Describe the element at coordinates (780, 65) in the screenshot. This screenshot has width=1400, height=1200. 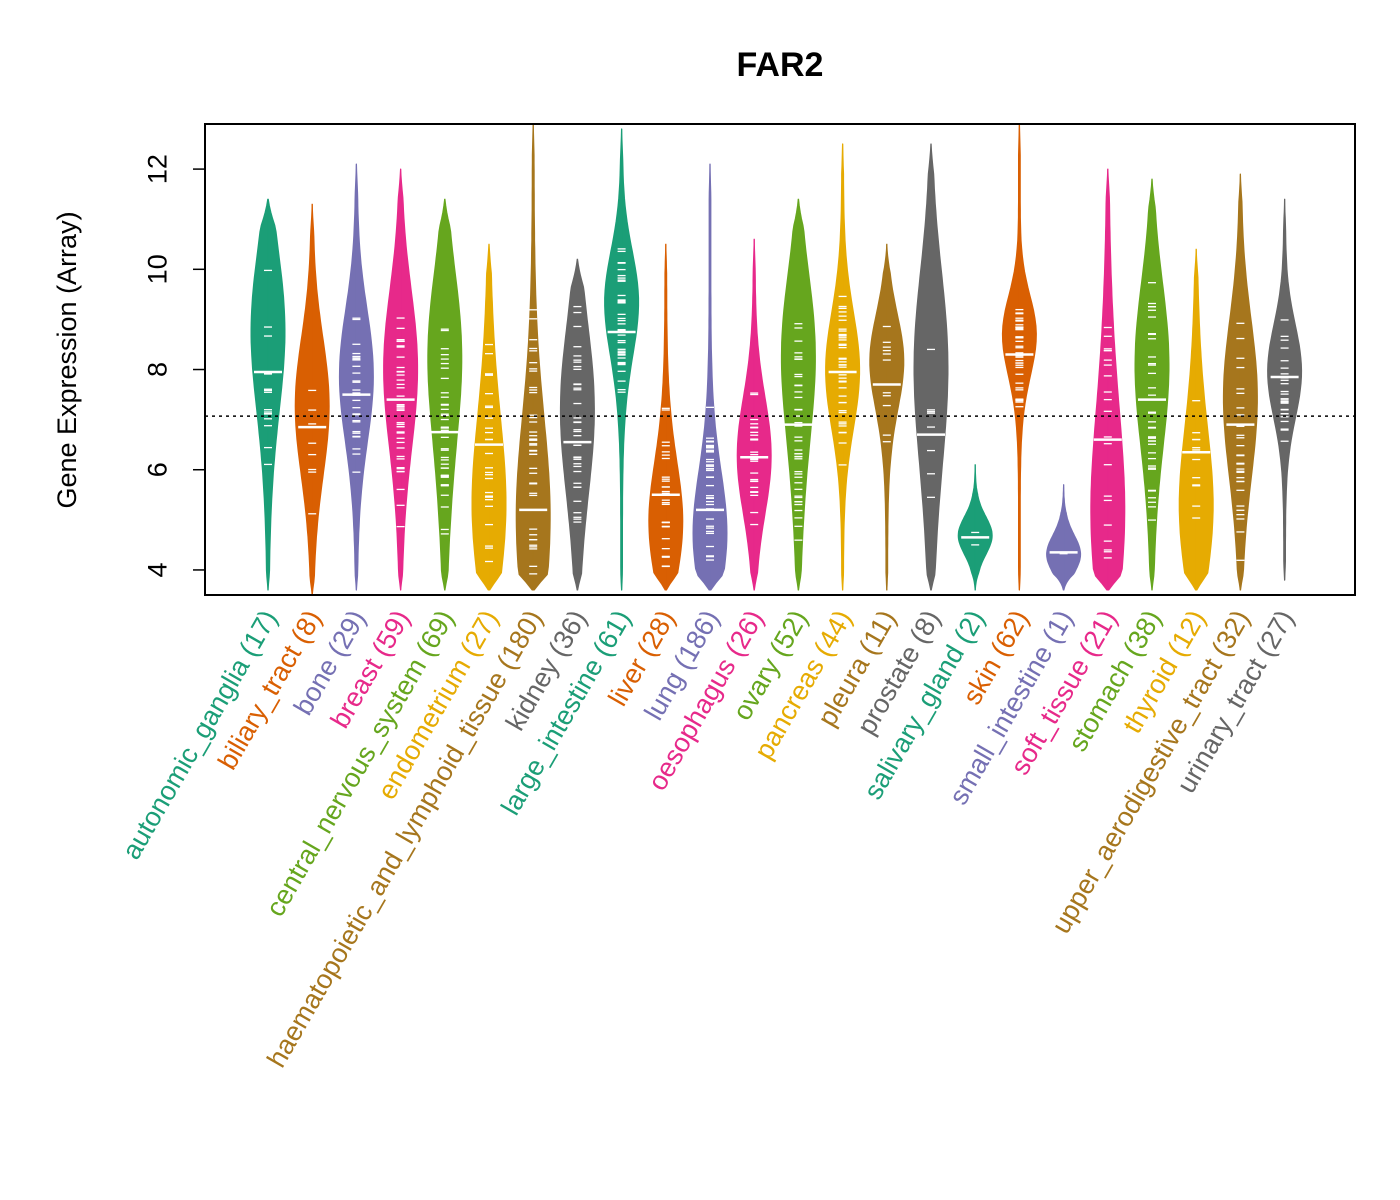
I see `chart-title: FAR2` at that location.